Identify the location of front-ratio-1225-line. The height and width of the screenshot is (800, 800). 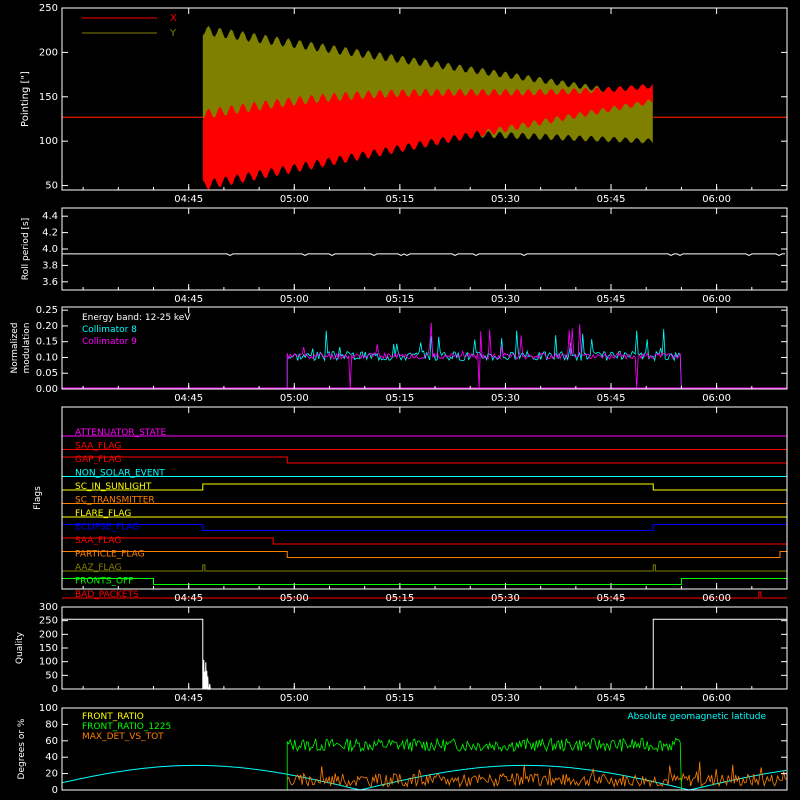
(484, 764).